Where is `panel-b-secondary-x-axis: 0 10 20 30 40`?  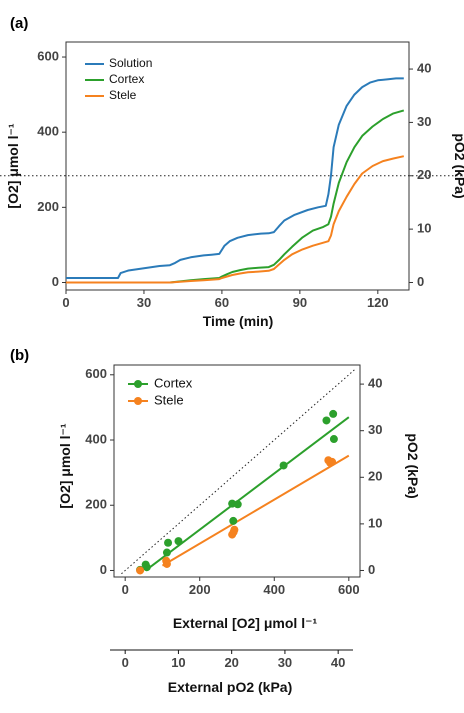
panel-b-secondary-x-axis: 0 10 20 30 40 is located at coordinates (231, 659).